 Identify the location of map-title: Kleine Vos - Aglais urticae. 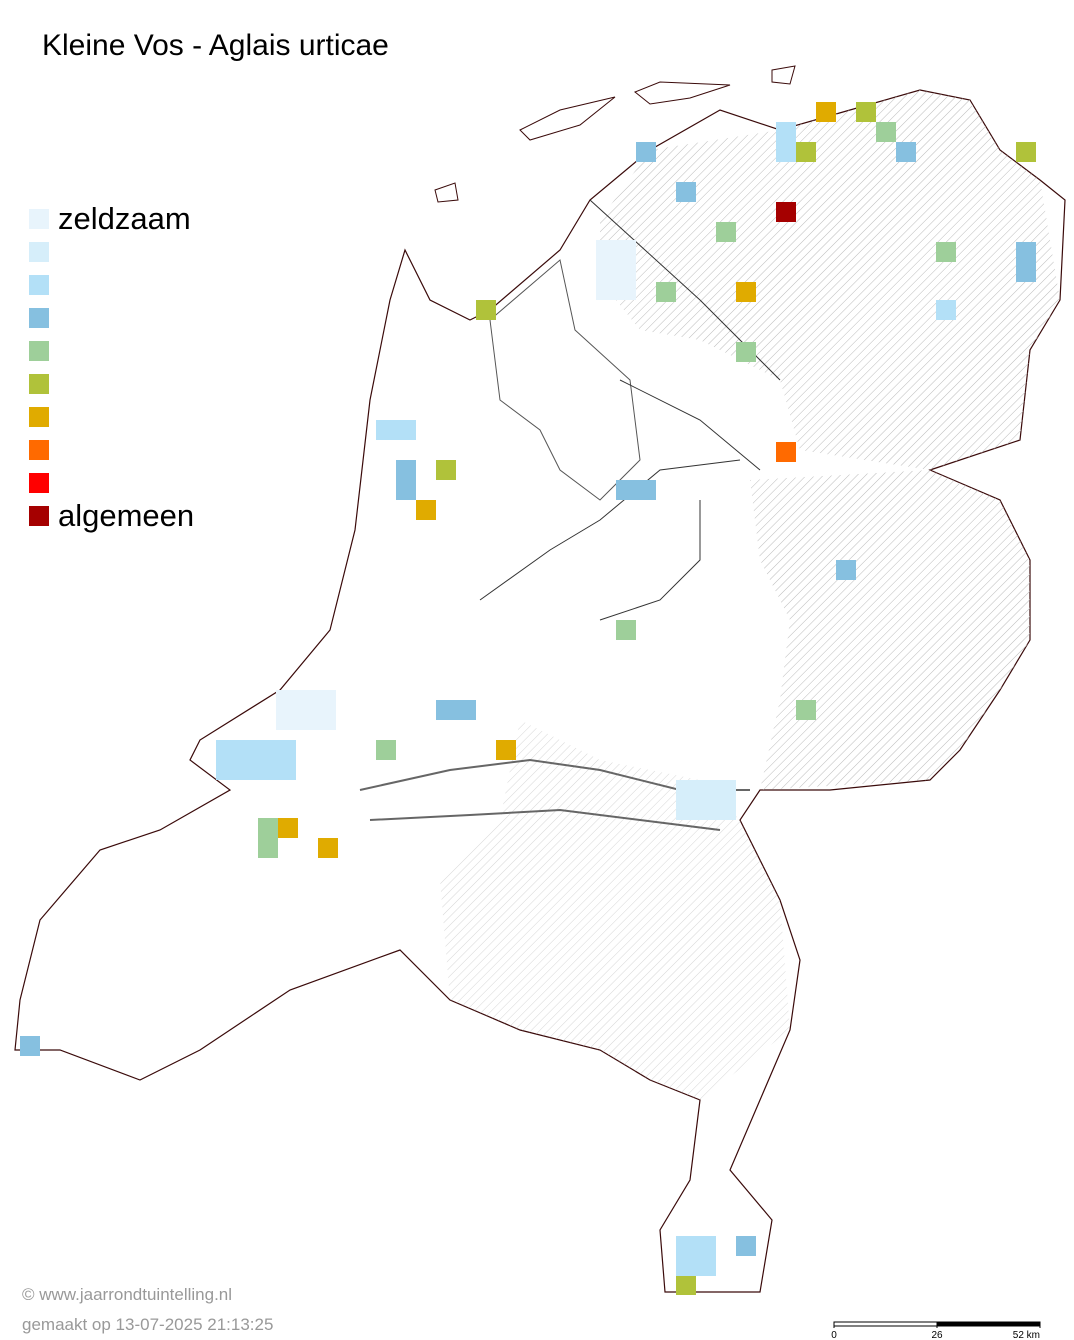
(215, 45).